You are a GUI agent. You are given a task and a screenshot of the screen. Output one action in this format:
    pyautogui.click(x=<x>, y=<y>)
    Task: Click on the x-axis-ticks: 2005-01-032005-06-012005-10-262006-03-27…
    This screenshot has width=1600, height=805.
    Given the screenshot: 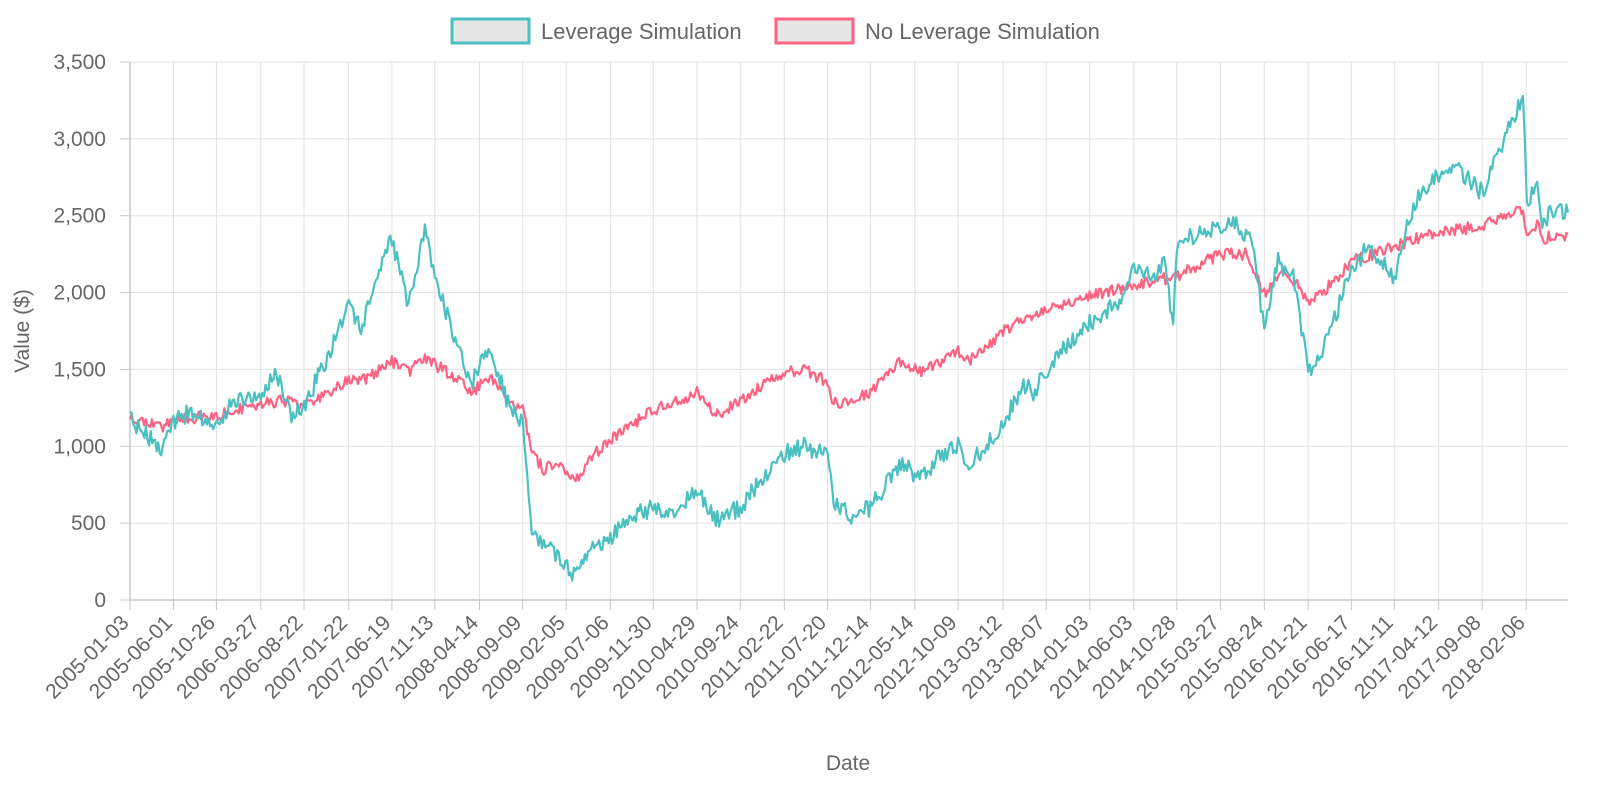 What is the action you would take?
    pyautogui.click(x=785, y=651)
    